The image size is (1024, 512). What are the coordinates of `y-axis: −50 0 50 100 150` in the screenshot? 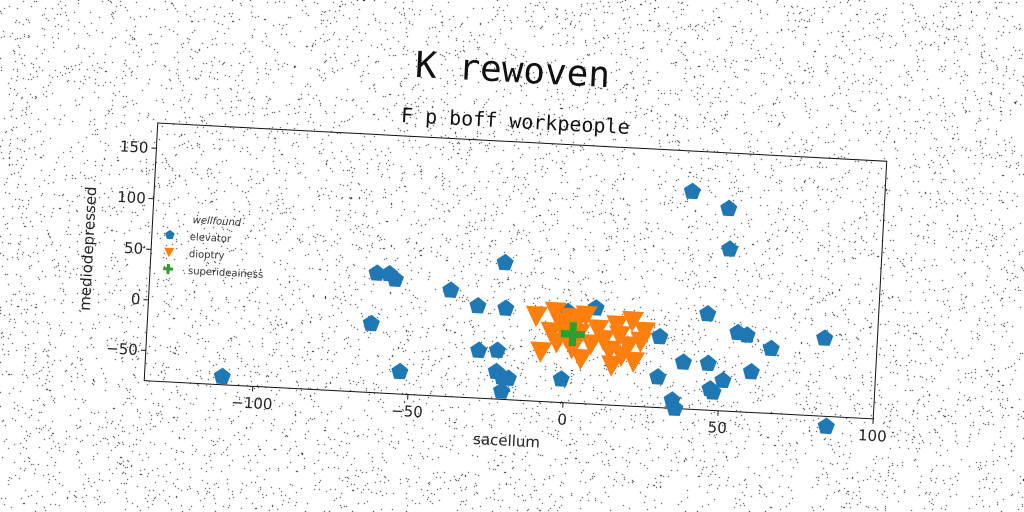 It's located at (131, 248).